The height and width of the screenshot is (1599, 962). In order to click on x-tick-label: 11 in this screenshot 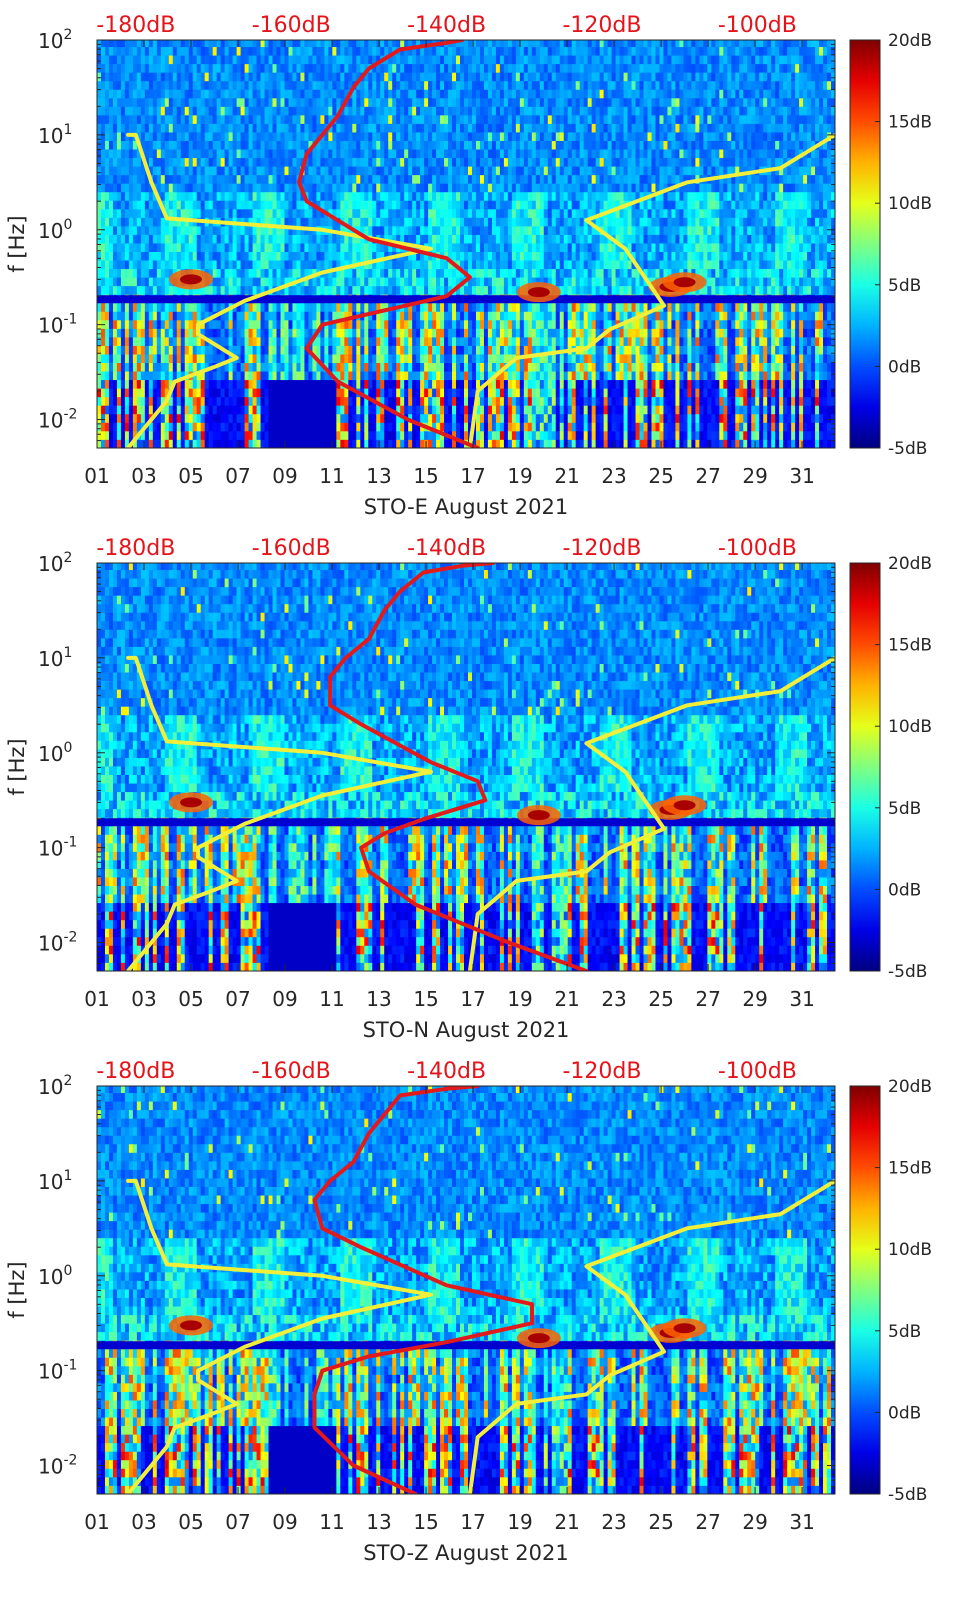, I will do `click(331, 999)`.